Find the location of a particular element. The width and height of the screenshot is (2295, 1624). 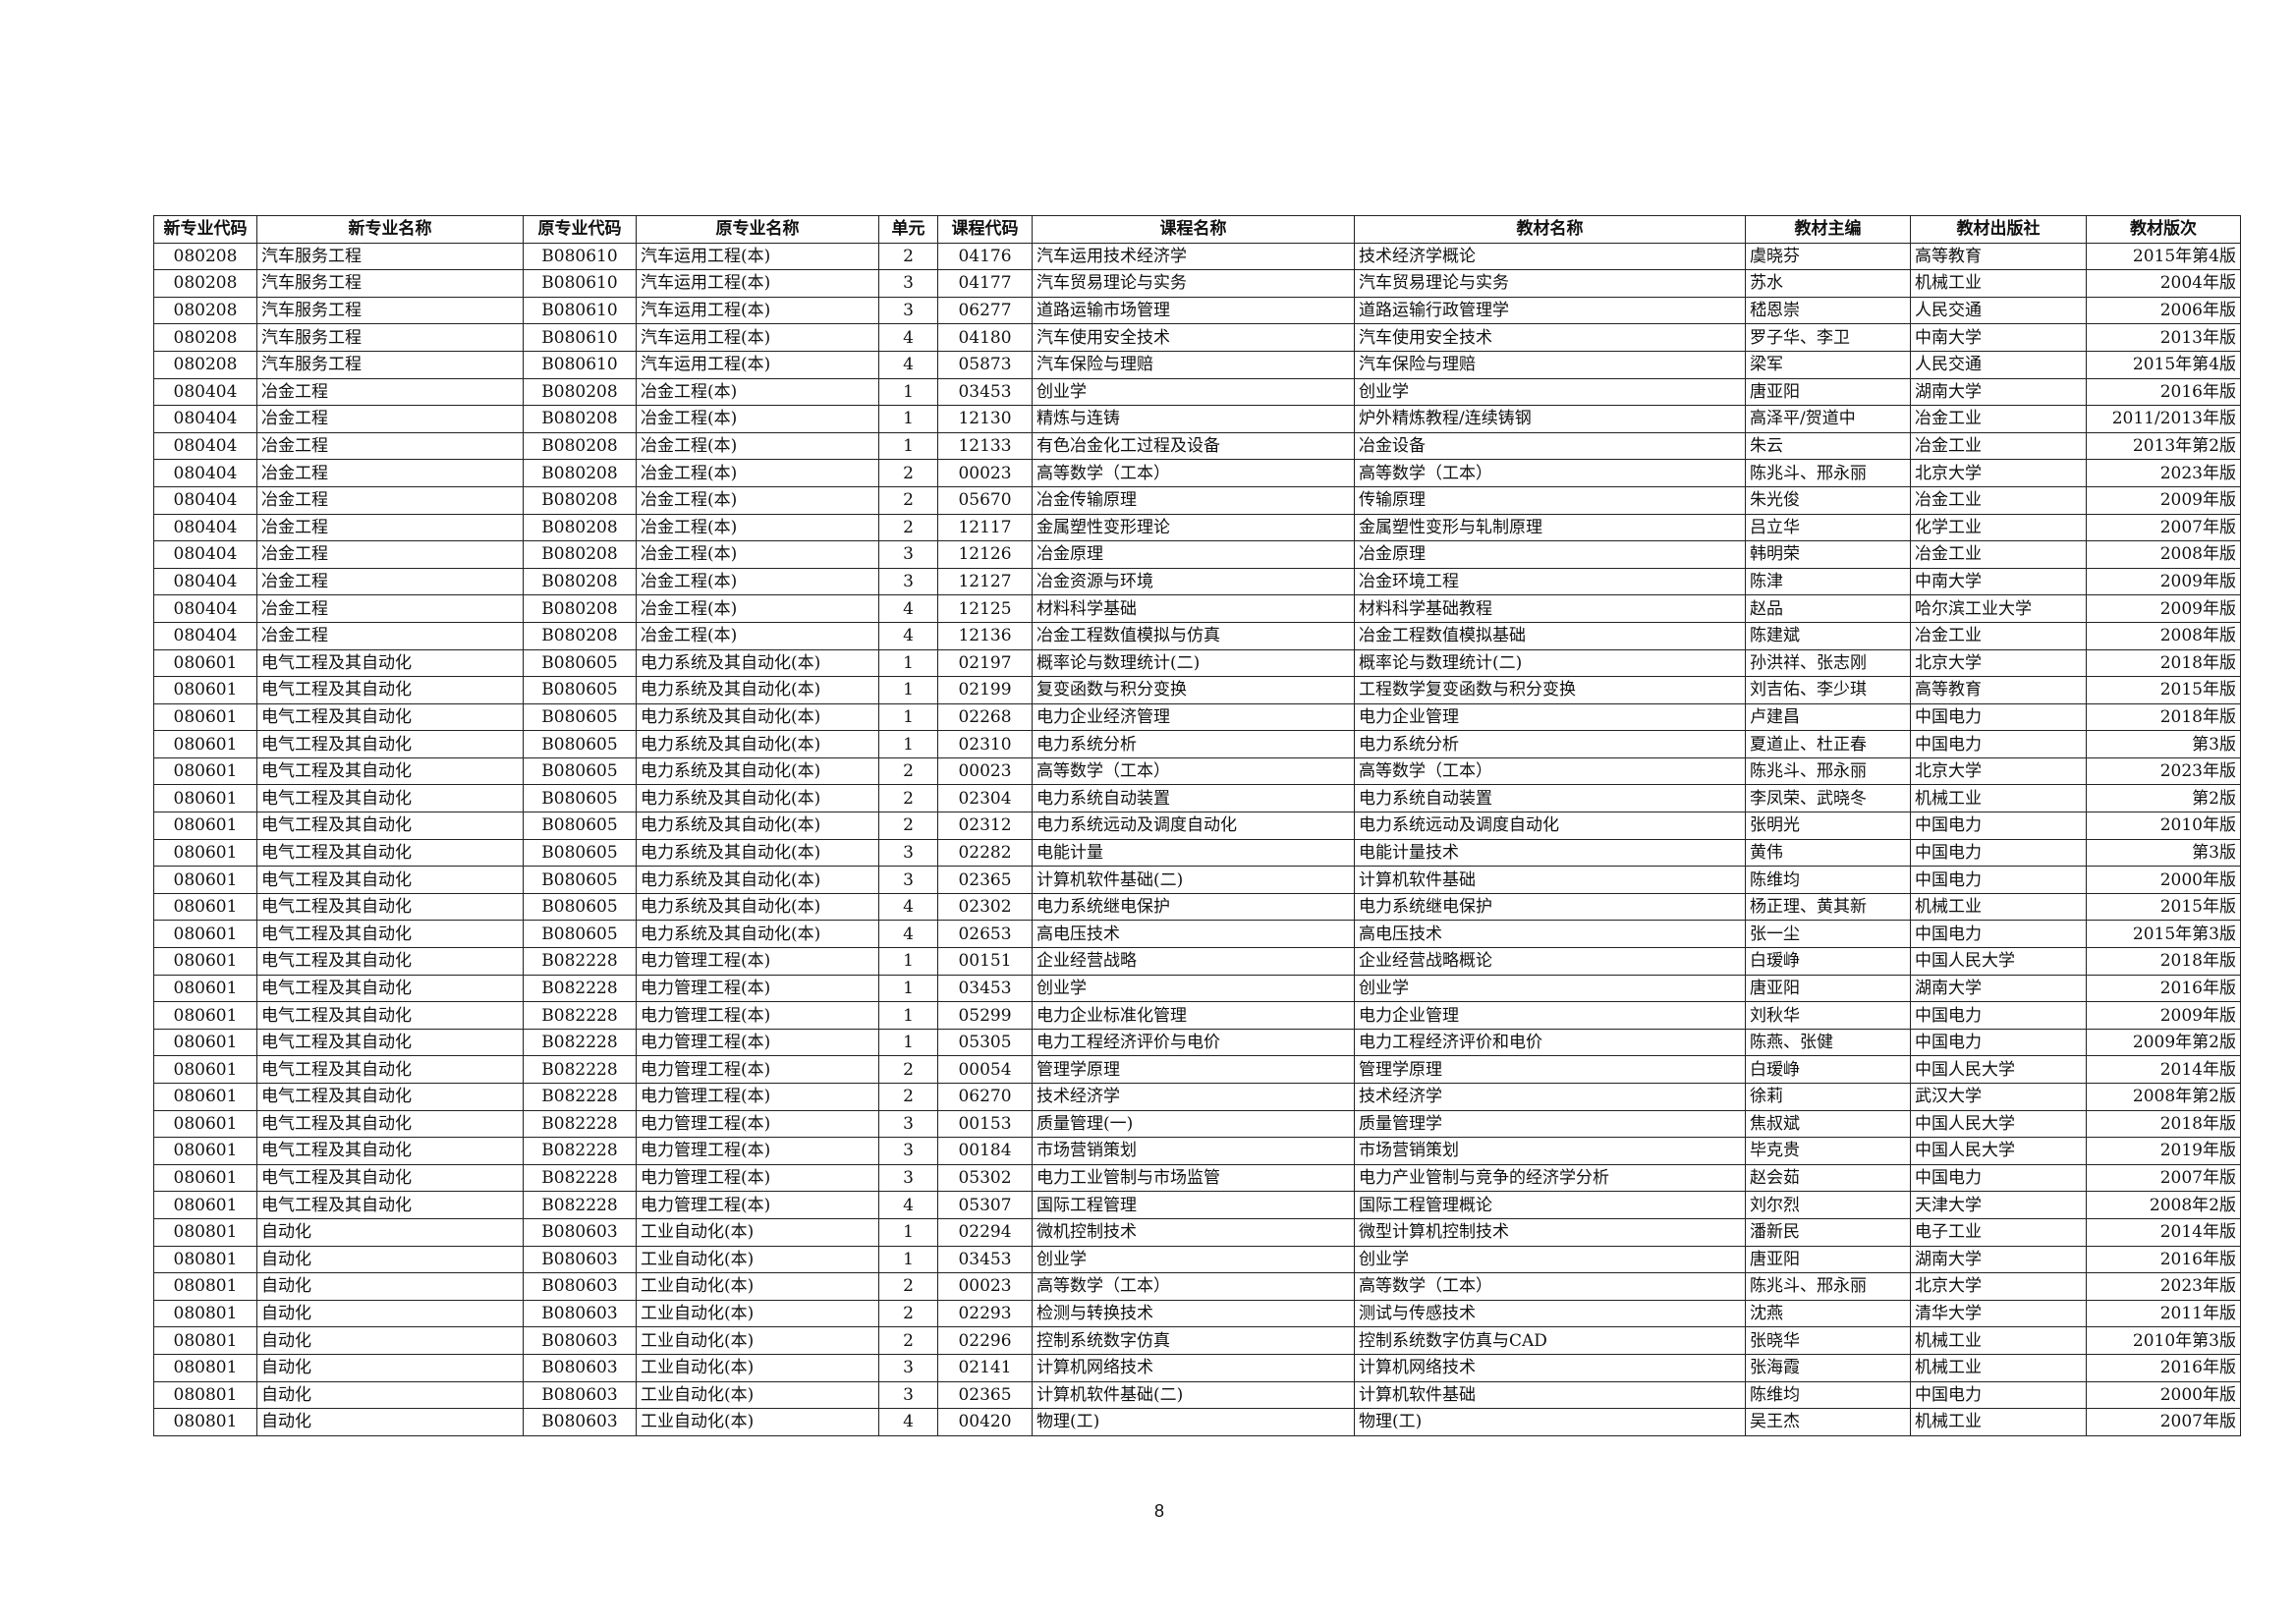

table-cell: 04180 is located at coordinates (985, 337).